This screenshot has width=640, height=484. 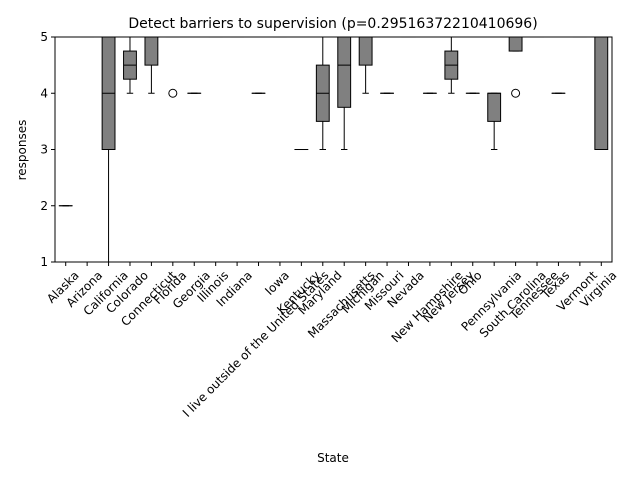 What do you see at coordinates (44, 206) in the screenshot?
I see `y-tick-label: 2` at bounding box center [44, 206].